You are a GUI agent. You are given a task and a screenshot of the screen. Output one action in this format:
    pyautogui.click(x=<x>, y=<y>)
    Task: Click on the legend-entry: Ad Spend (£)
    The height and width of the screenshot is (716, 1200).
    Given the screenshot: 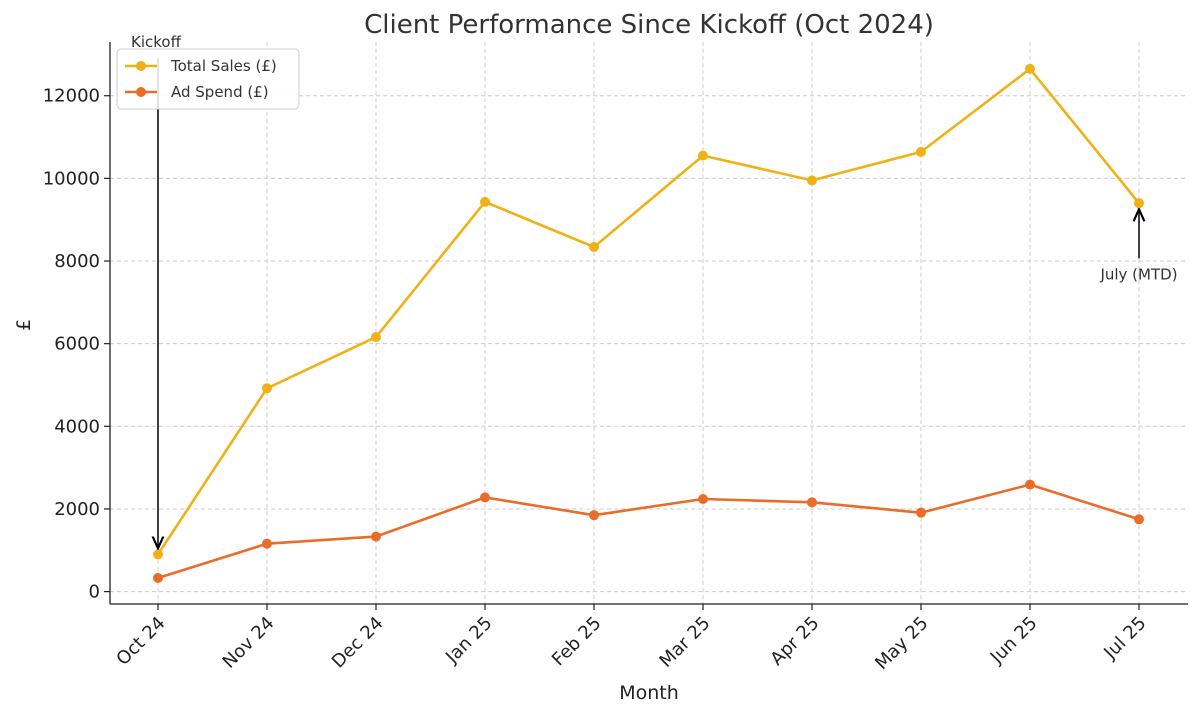 What is the action you would take?
    pyautogui.click(x=197, y=92)
    